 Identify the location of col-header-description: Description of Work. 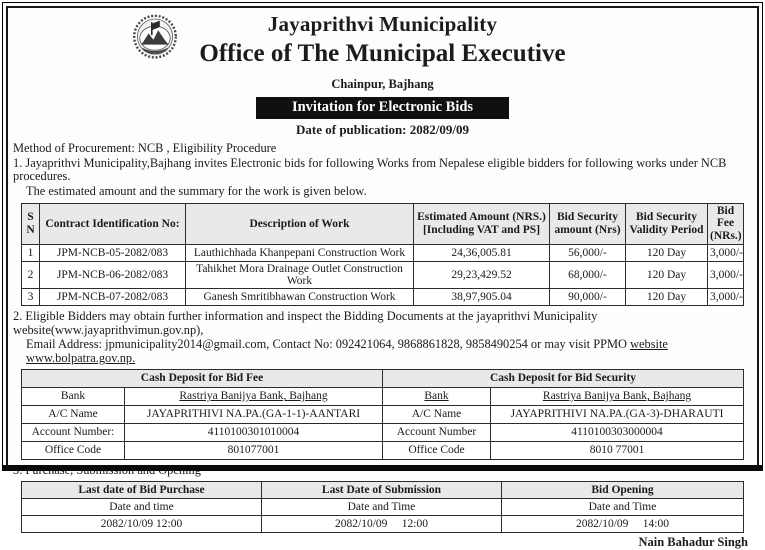
(299, 224).